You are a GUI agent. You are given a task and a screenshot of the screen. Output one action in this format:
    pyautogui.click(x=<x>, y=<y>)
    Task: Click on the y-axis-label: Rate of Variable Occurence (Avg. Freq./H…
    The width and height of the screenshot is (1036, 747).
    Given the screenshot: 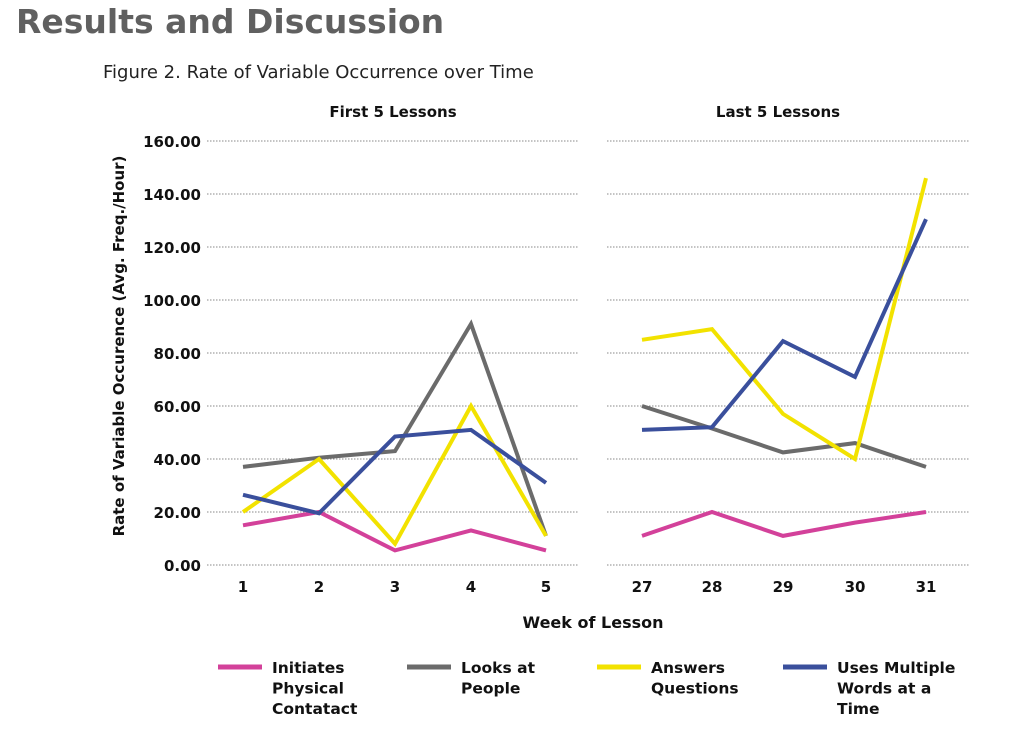 What is the action you would take?
    pyautogui.click(x=119, y=346)
    